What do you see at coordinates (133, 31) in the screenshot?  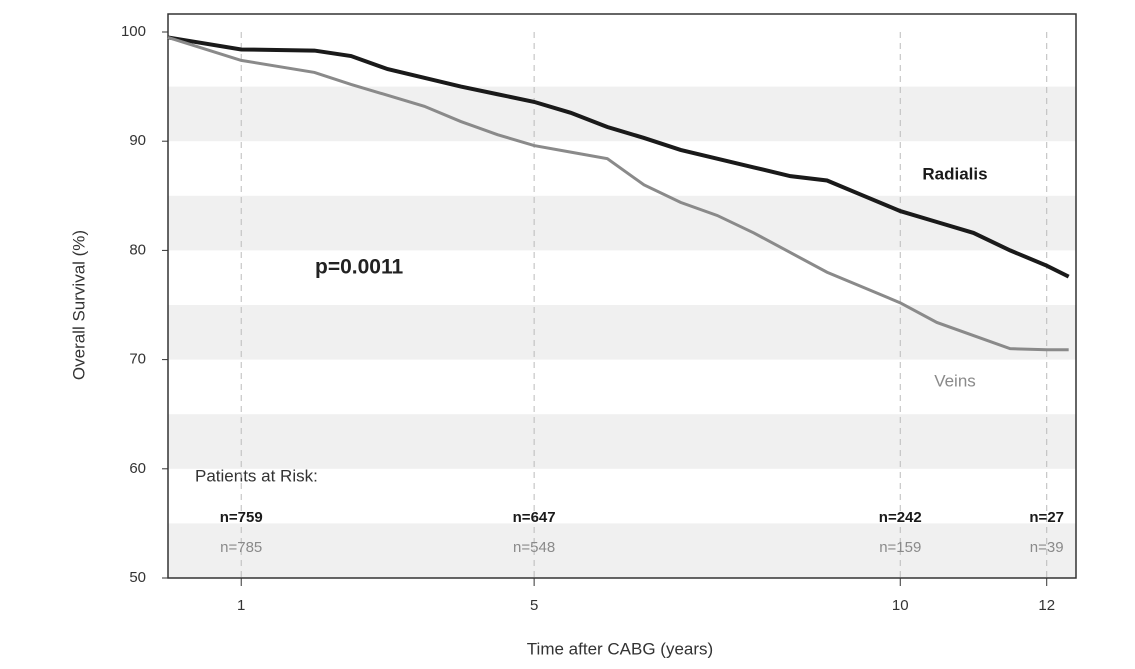 I see `y-tick-label: 100` at bounding box center [133, 31].